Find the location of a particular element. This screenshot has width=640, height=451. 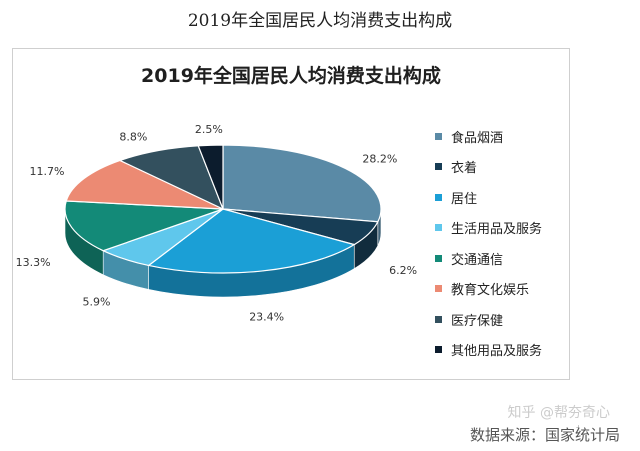

pie-top-faces is located at coordinates (223, 209).